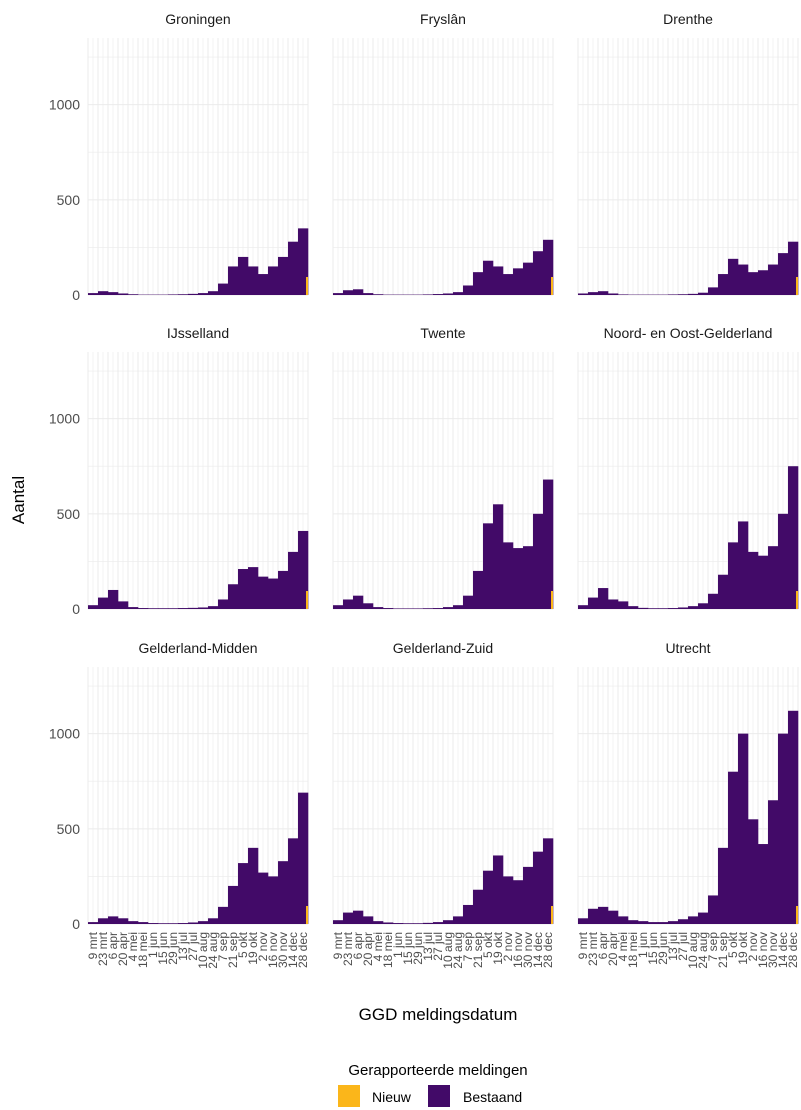 The image size is (801, 1110). What do you see at coordinates (492, 1097) in the screenshot?
I see `legend-label-bestaand: Bestaand` at bounding box center [492, 1097].